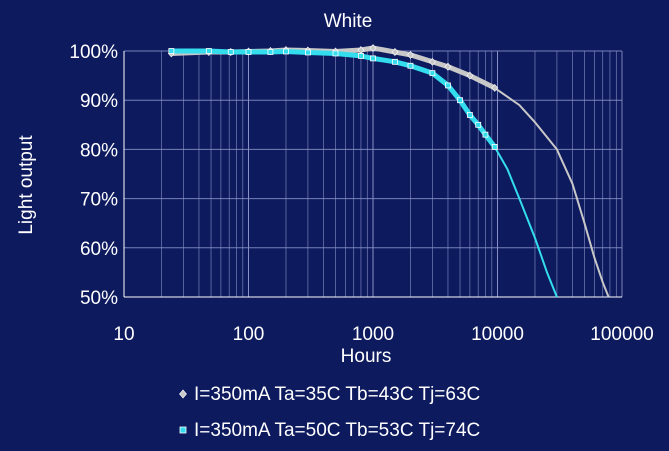 This screenshot has width=669, height=451. Describe the element at coordinates (99, 200) in the screenshot. I see `y-tick-label: 70%` at that location.